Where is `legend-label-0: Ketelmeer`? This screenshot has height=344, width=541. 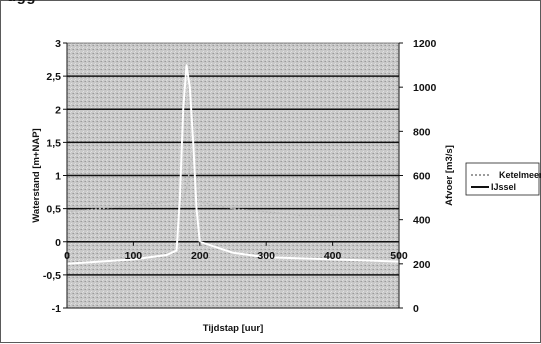
legend-label-0: Ketelmeer is located at coordinates (520, 175).